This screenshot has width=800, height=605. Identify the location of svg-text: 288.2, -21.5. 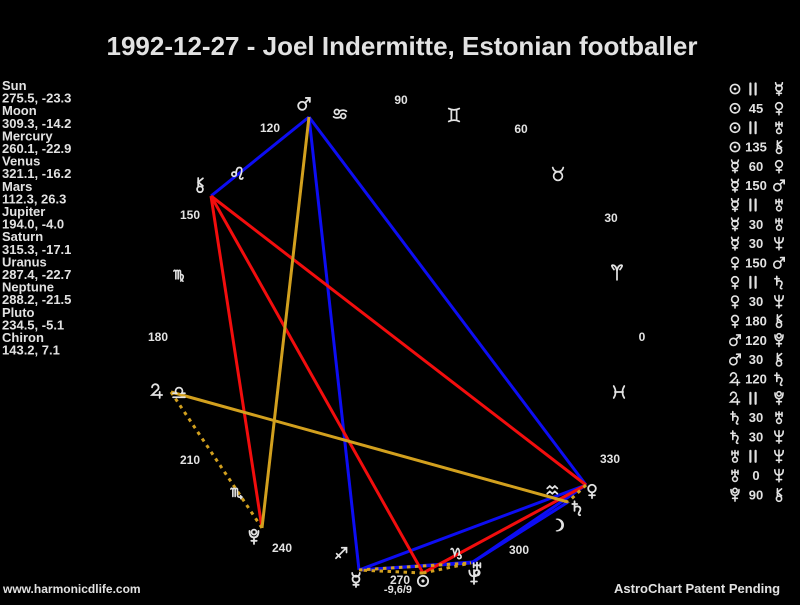
(36, 299).